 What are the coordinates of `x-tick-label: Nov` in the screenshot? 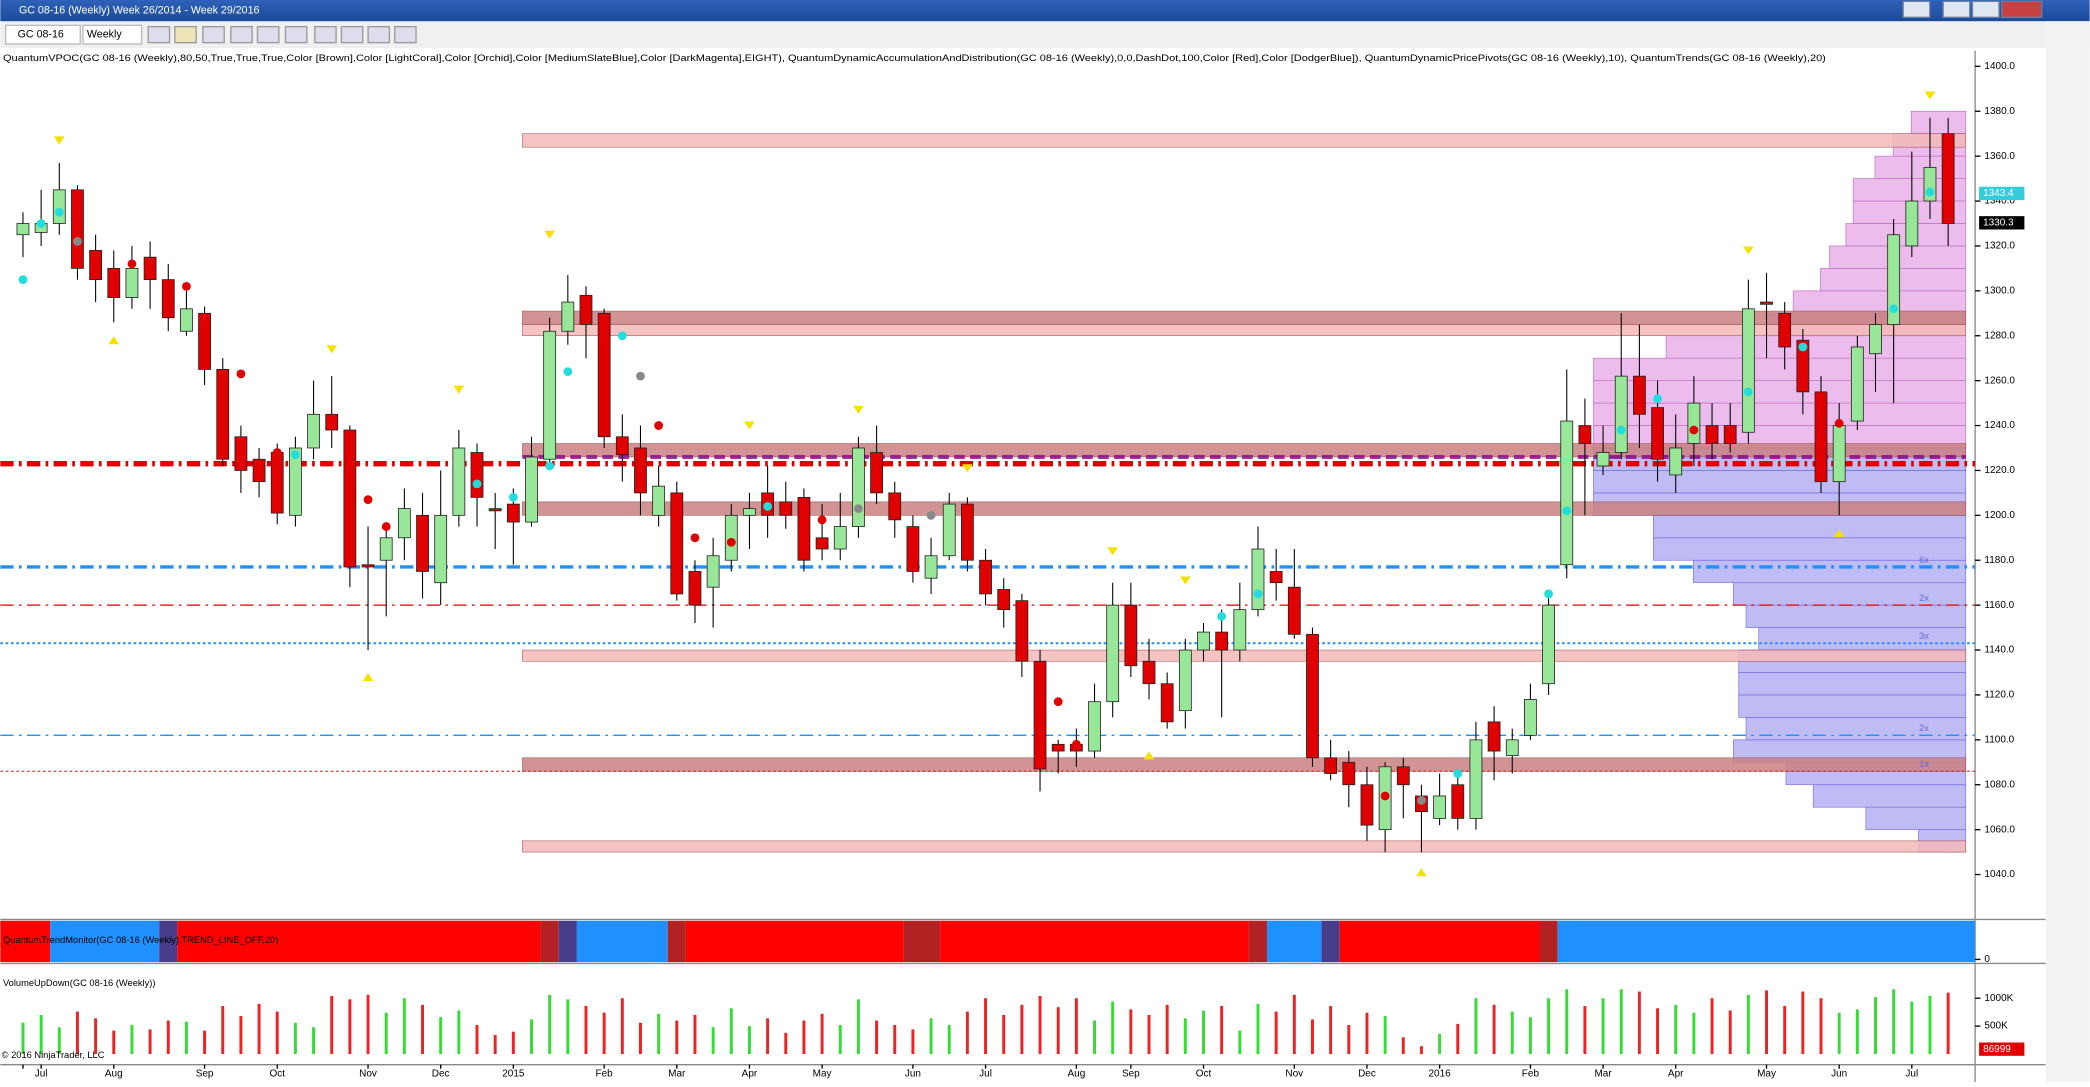 It's located at (1294, 1074).